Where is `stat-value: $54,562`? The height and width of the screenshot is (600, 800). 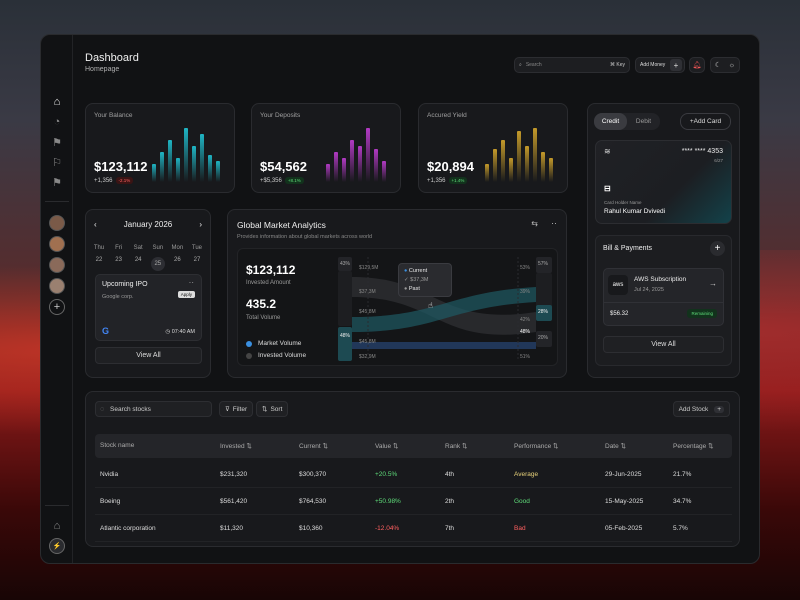 stat-value: $54,562 is located at coordinates (283, 166).